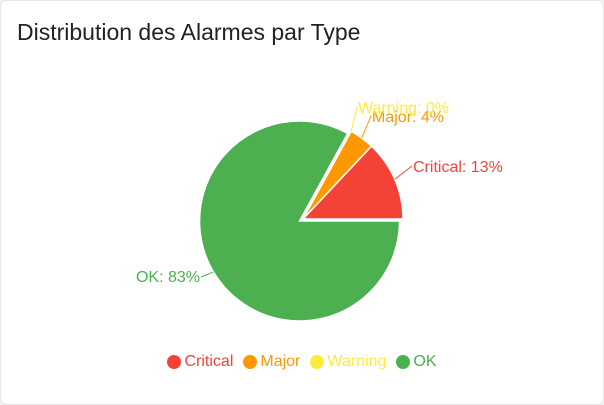  Describe the element at coordinates (209, 361) in the screenshot. I see `legend-label-critical: Critical` at that location.